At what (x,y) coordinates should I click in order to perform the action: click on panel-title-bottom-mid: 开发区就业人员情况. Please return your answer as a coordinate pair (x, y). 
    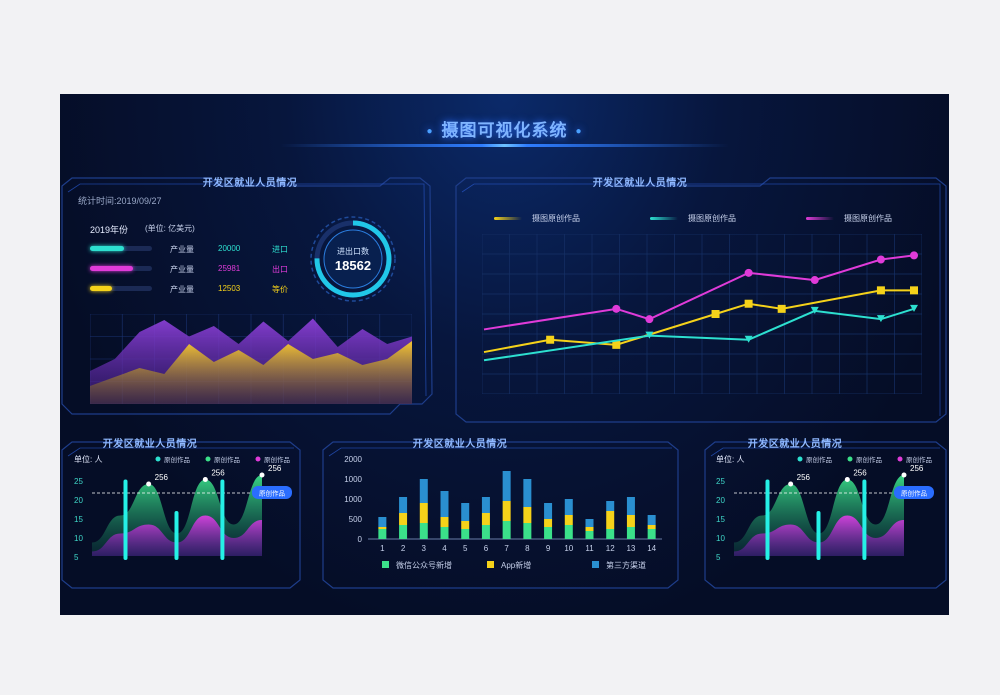
    Looking at the image, I should click on (460, 444).